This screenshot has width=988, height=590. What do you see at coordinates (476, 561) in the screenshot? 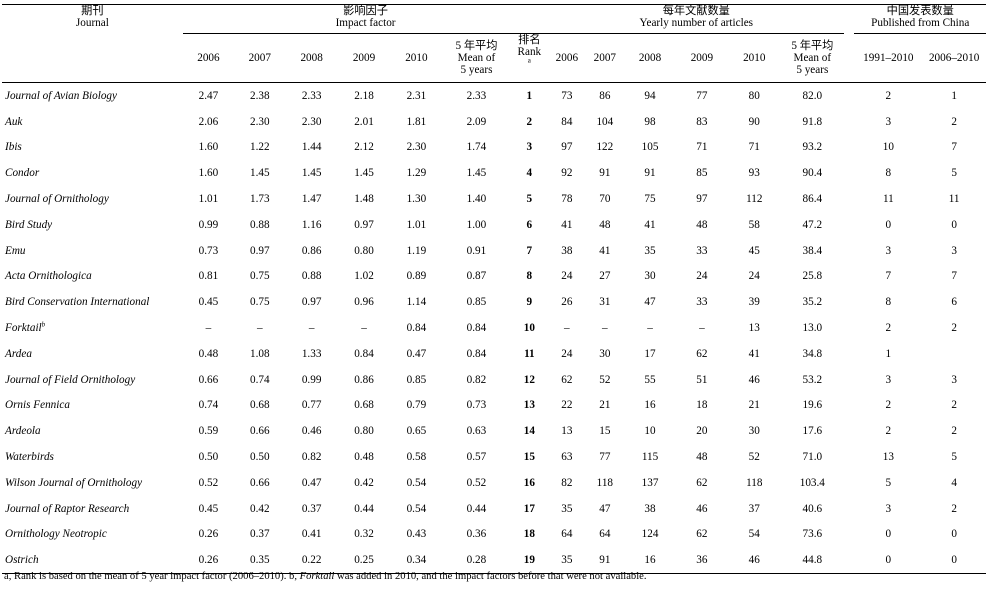
I see `impact-factor-mean: 0.28` at bounding box center [476, 561].